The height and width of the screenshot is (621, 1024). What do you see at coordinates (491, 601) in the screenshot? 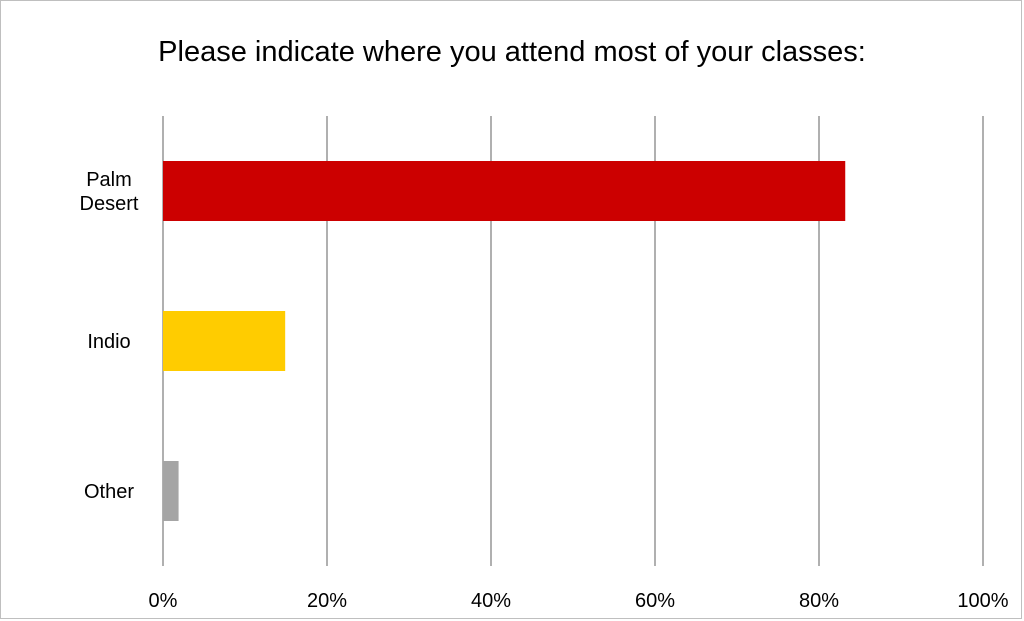
I see `x-tick-label-2: 40%` at bounding box center [491, 601].